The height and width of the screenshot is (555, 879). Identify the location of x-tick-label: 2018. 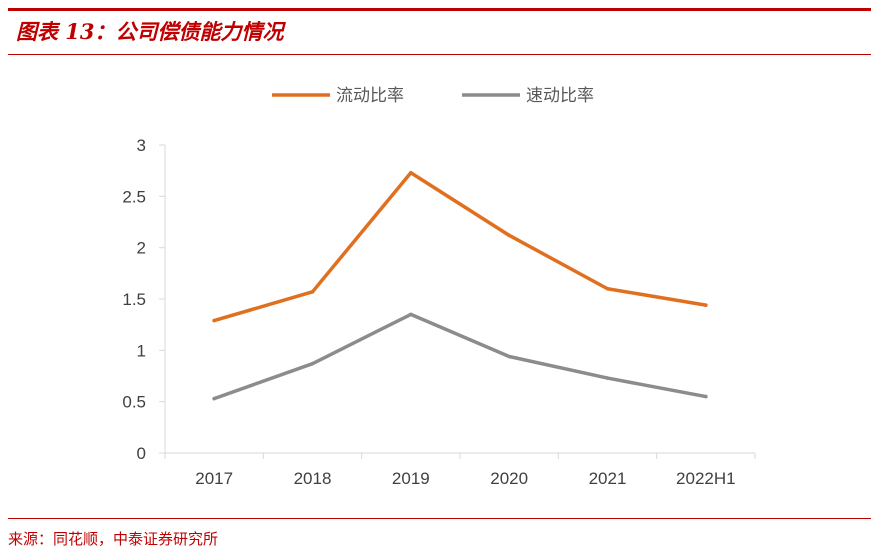
(313, 478).